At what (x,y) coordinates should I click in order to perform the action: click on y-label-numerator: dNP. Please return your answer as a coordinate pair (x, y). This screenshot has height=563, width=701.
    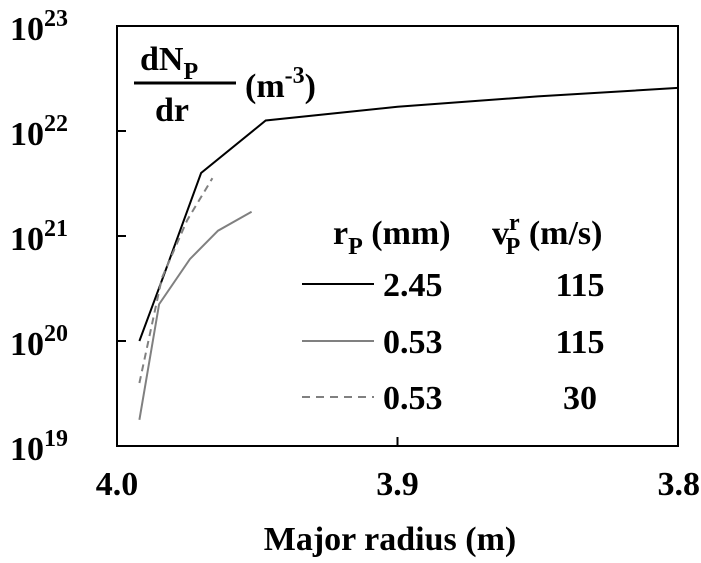
    Looking at the image, I should click on (169, 63).